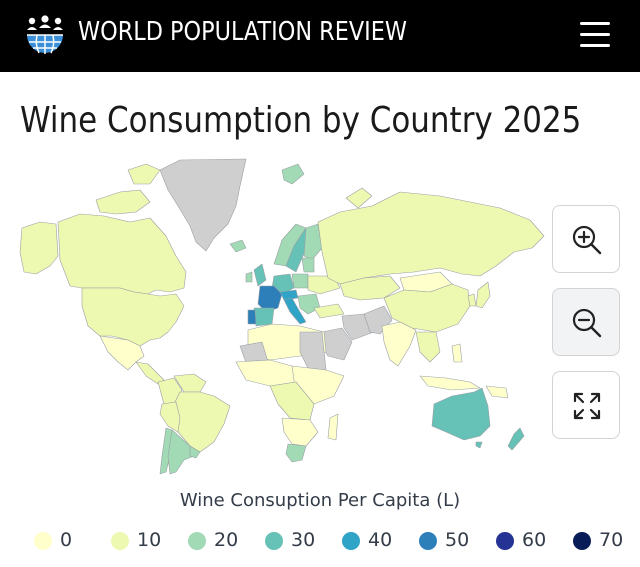 This screenshot has width=640, height=567. What do you see at coordinates (479, 445) in the screenshot?
I see `country-tasmania` at bounding box center [479, 445].